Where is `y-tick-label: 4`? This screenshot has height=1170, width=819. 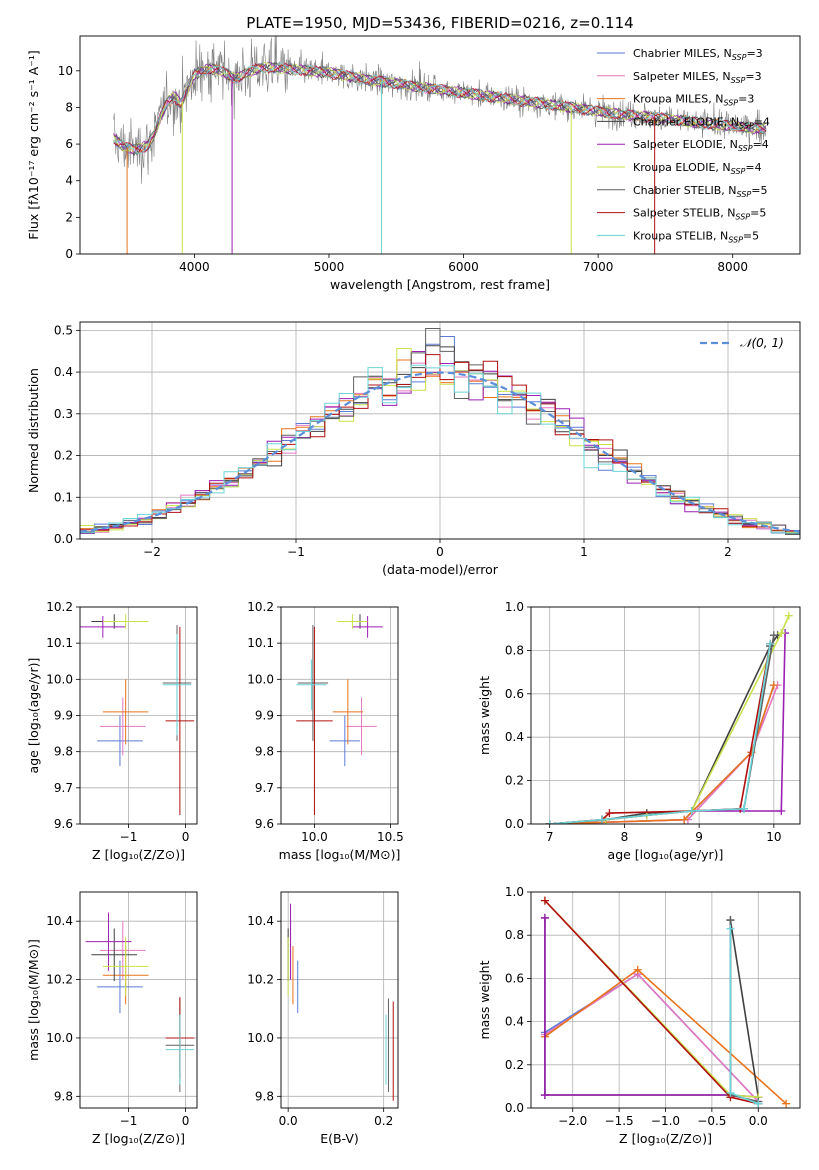 y-tick-label: 4 is located at coordinates (69, 181).